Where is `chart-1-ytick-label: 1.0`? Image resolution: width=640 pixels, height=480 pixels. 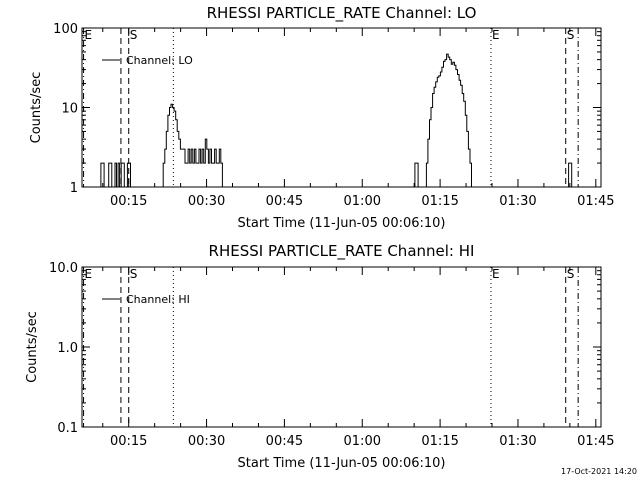
chart-1-ytick-label: 1.0 is located at coordinates (67, 348).